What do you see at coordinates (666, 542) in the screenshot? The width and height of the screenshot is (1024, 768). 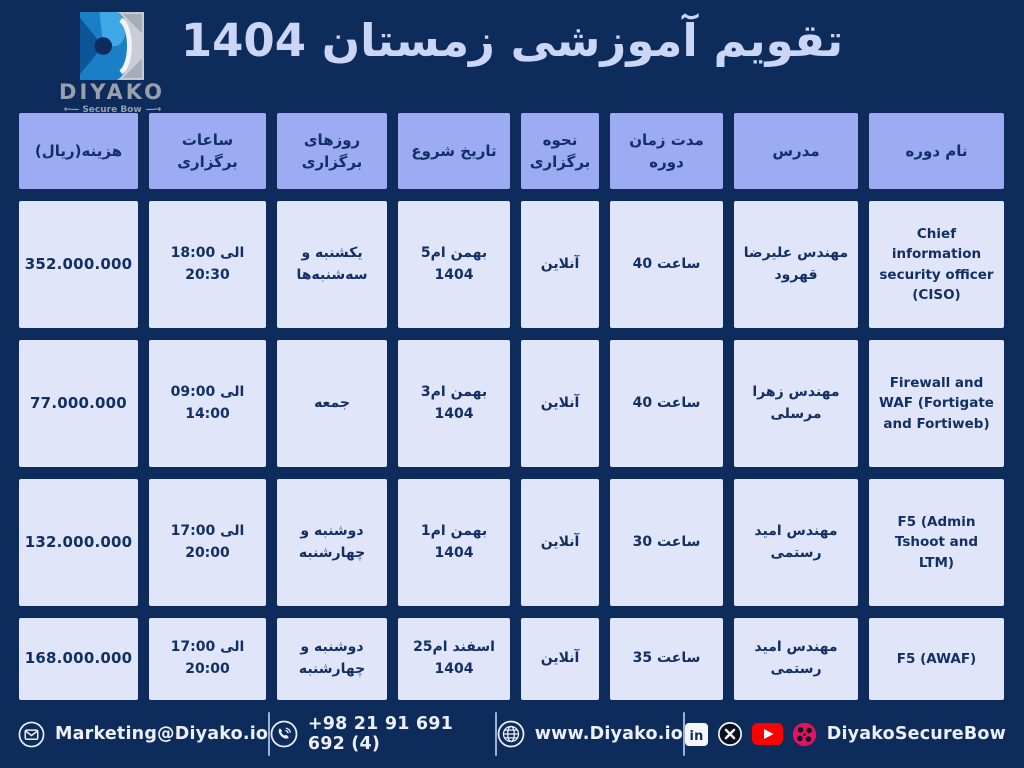 I see `cell-duration: 30 ساعت` at bounding box center [666, 542].